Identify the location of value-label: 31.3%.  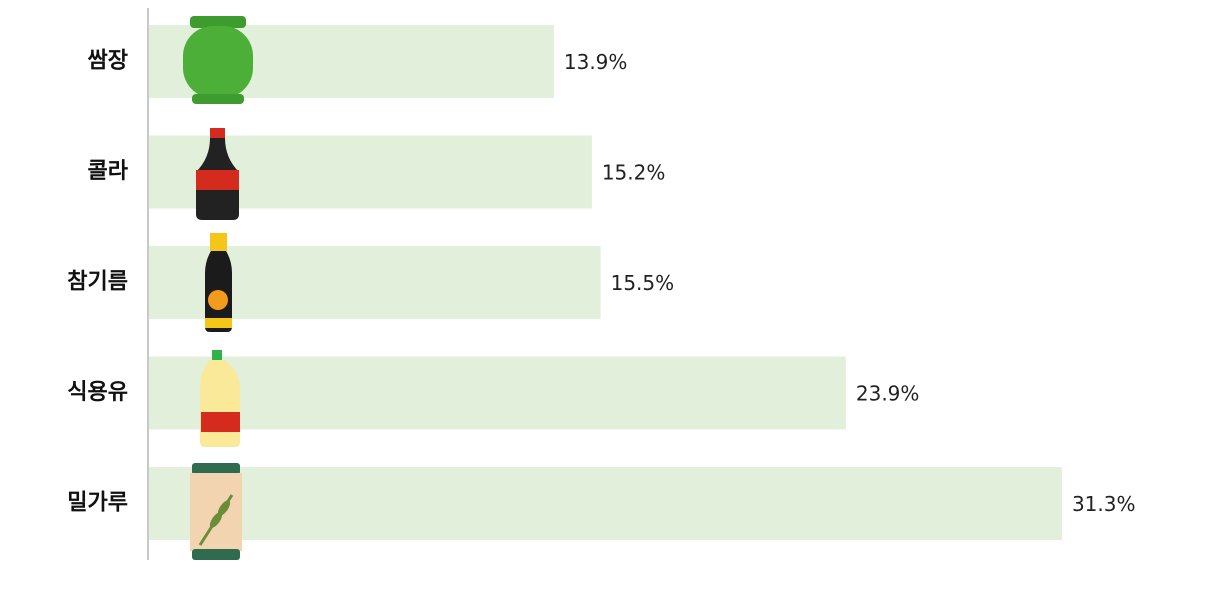
(1104, 504).